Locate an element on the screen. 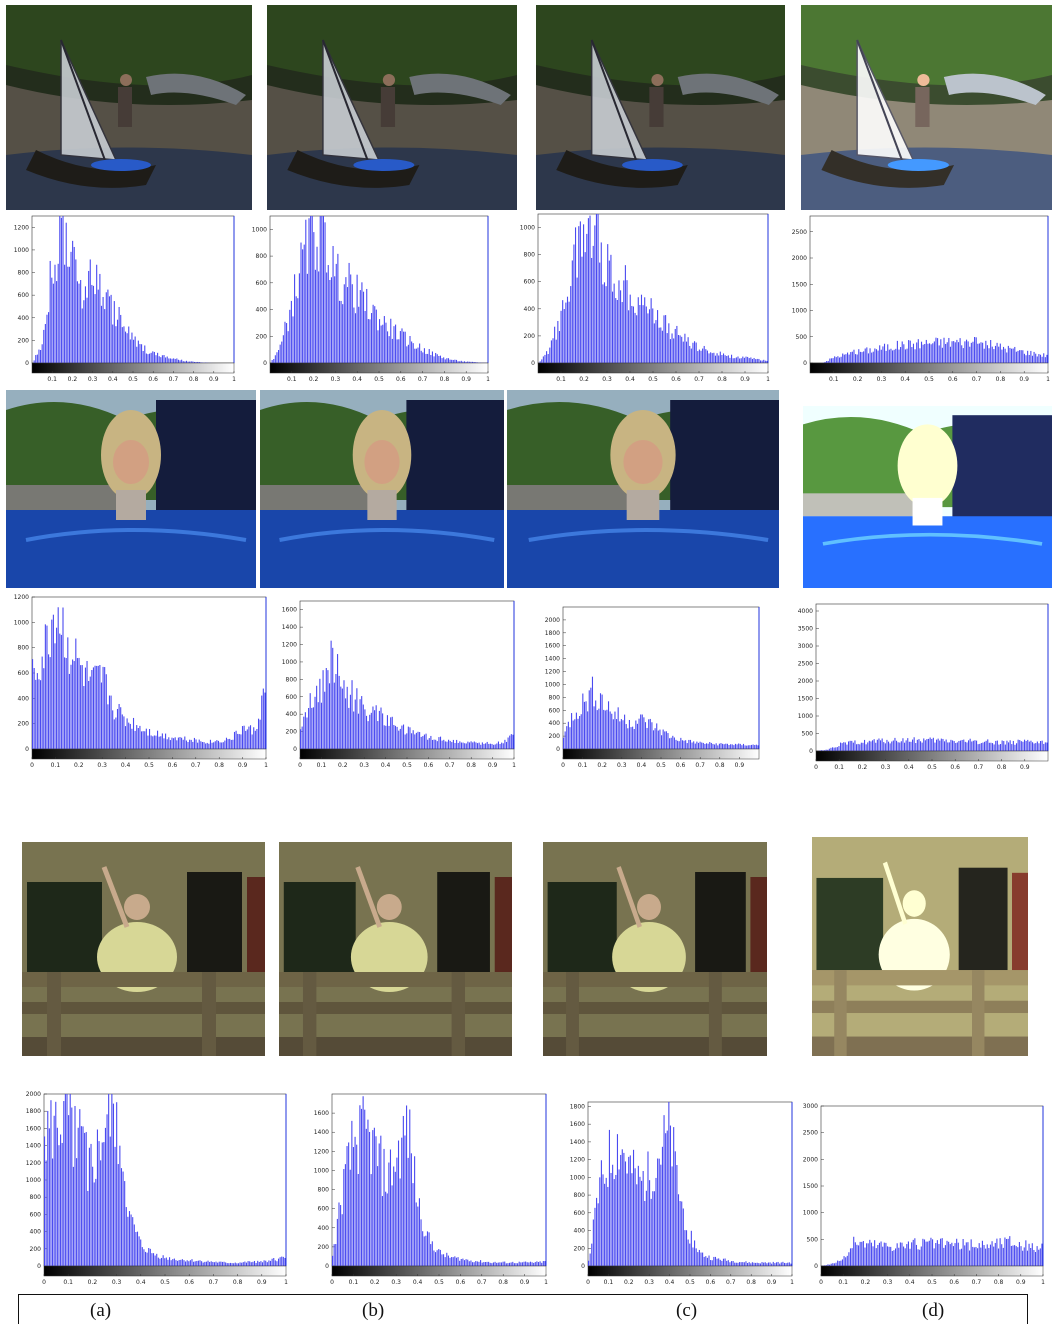  x-tick-label: 0.1 is located at coordinates (583, 765).